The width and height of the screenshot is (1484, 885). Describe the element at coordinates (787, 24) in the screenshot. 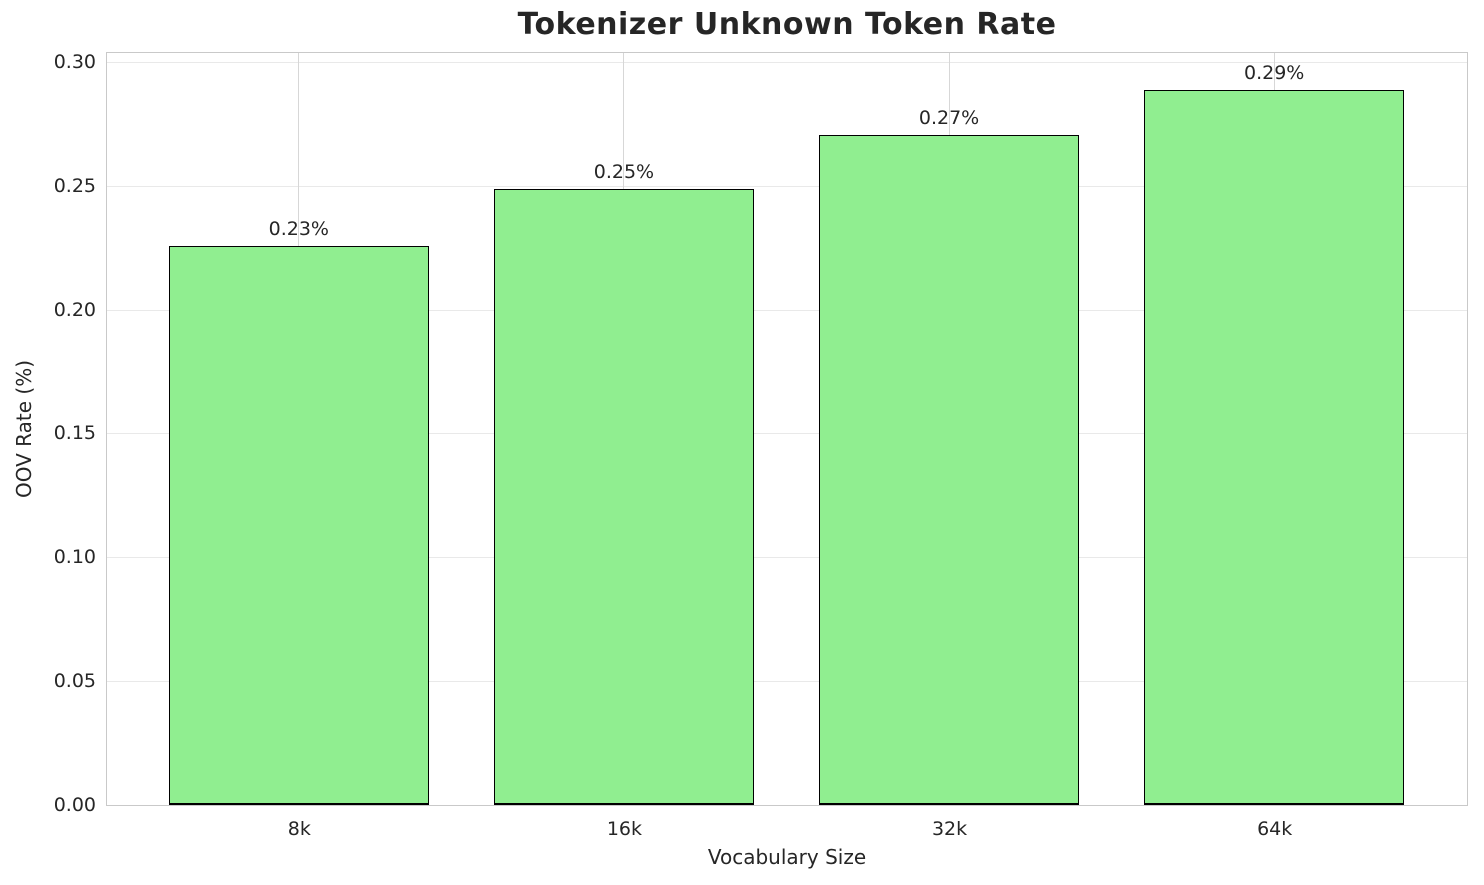

I see `chart-title: Tokenizer Unknown Token Rate` at that location.